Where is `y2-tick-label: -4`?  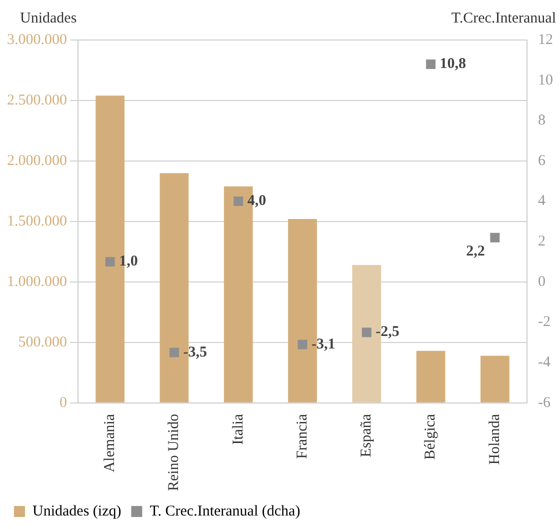
y2-tick-label: -4 is located at coordinates (544, 362).